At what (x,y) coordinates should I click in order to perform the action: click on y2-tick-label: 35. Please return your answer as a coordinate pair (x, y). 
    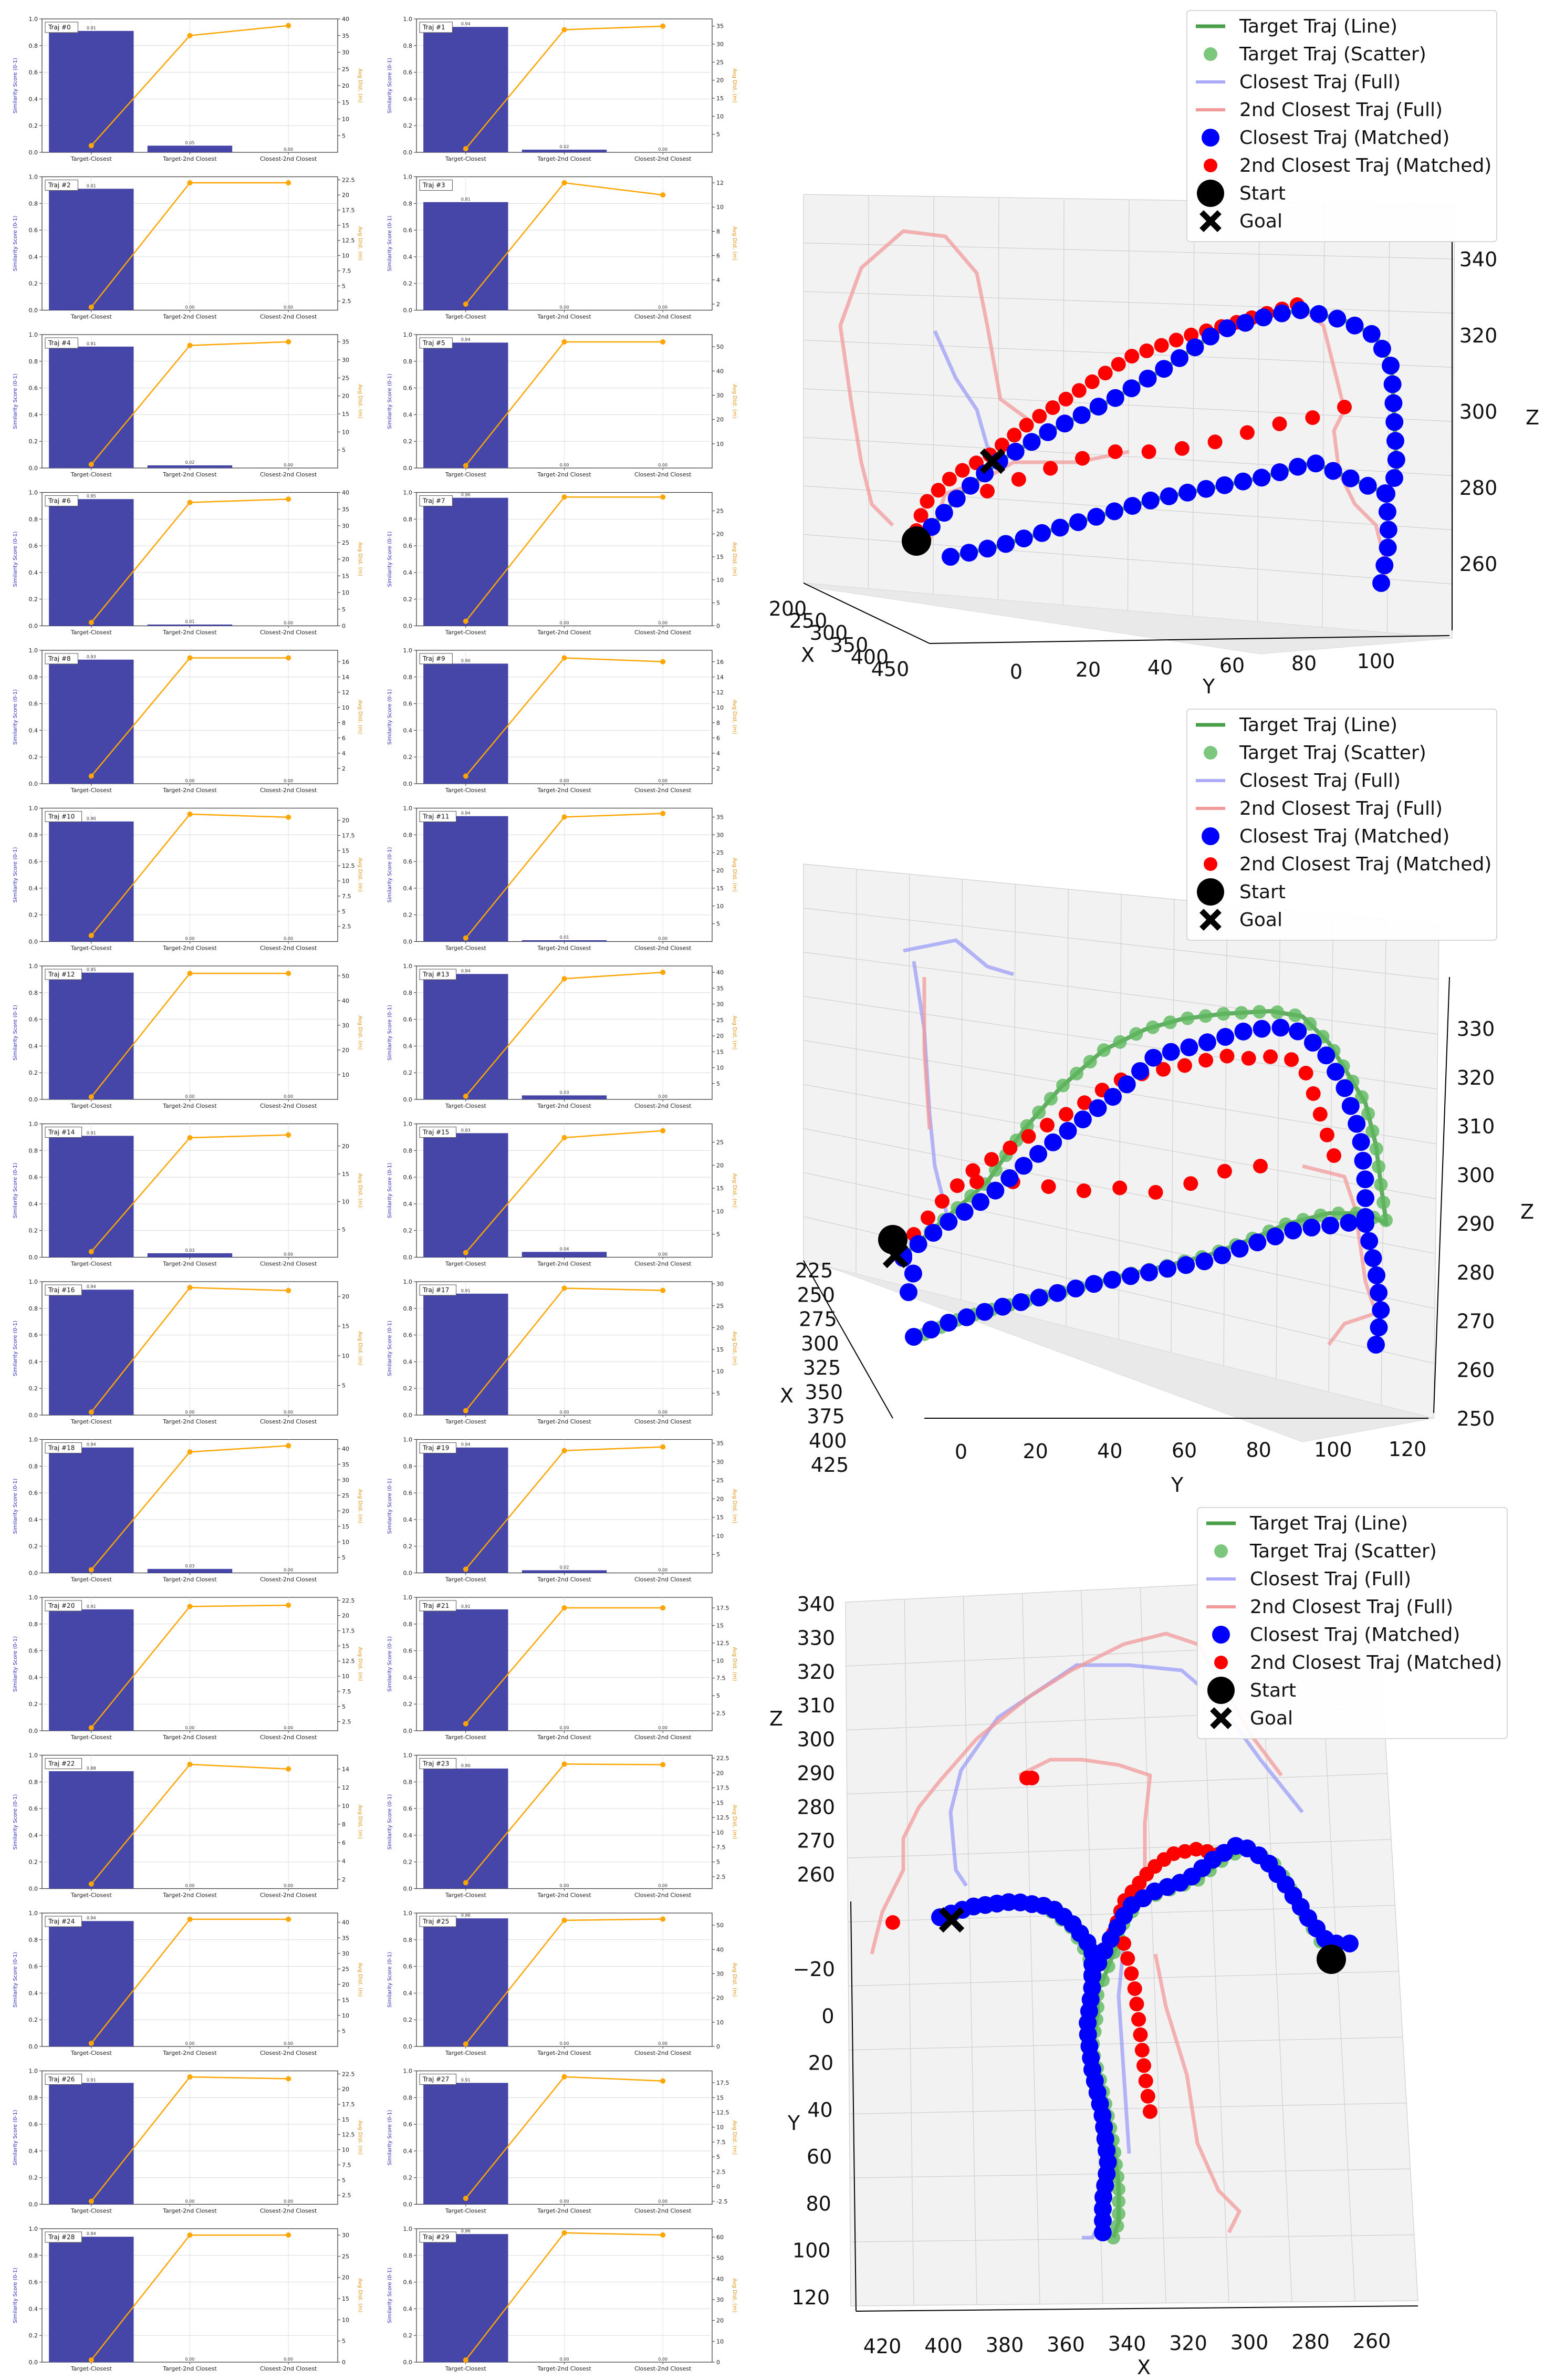
    Looking at the image, I should click on (720, 1443).